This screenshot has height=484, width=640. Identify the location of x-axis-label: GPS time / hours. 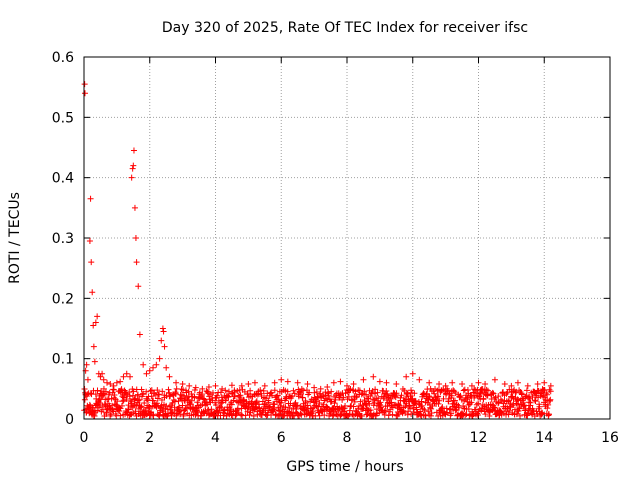
(344, 467).